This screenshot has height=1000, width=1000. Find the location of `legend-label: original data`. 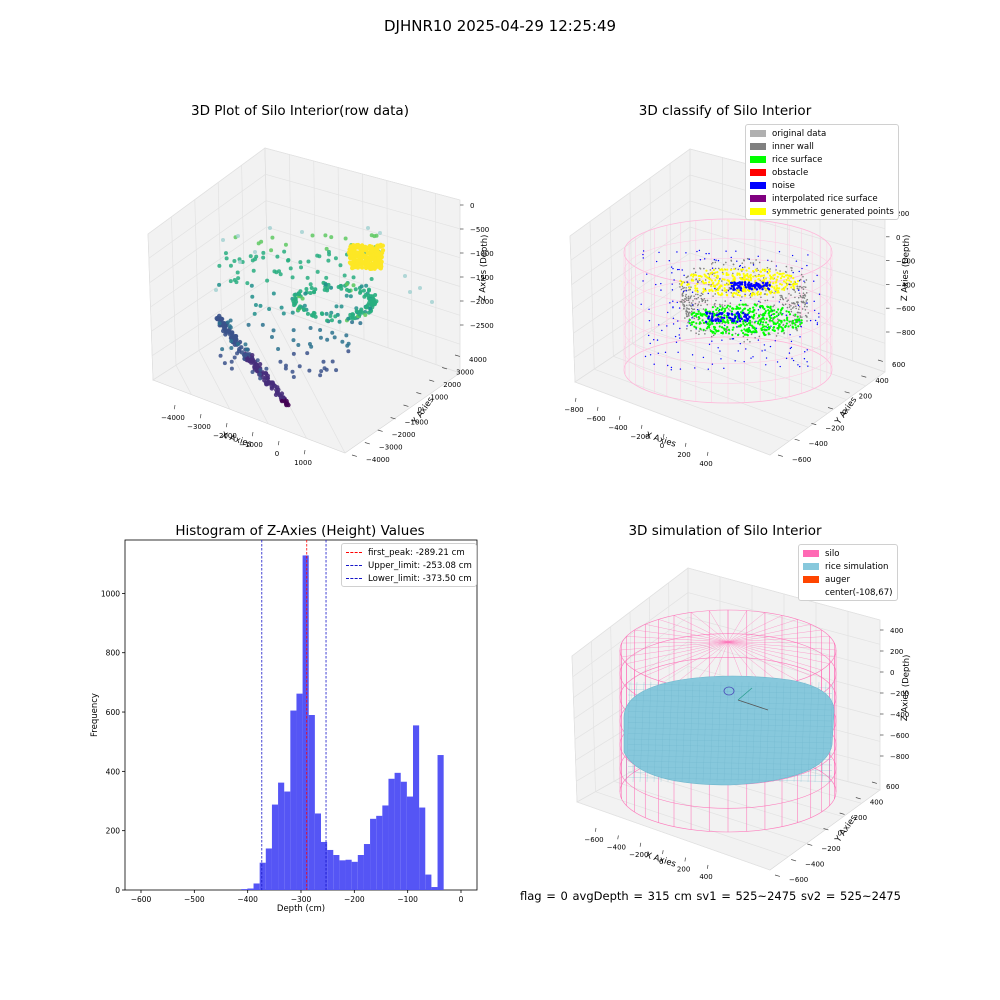

legend-label: original data is located at coordinates (799, 133).